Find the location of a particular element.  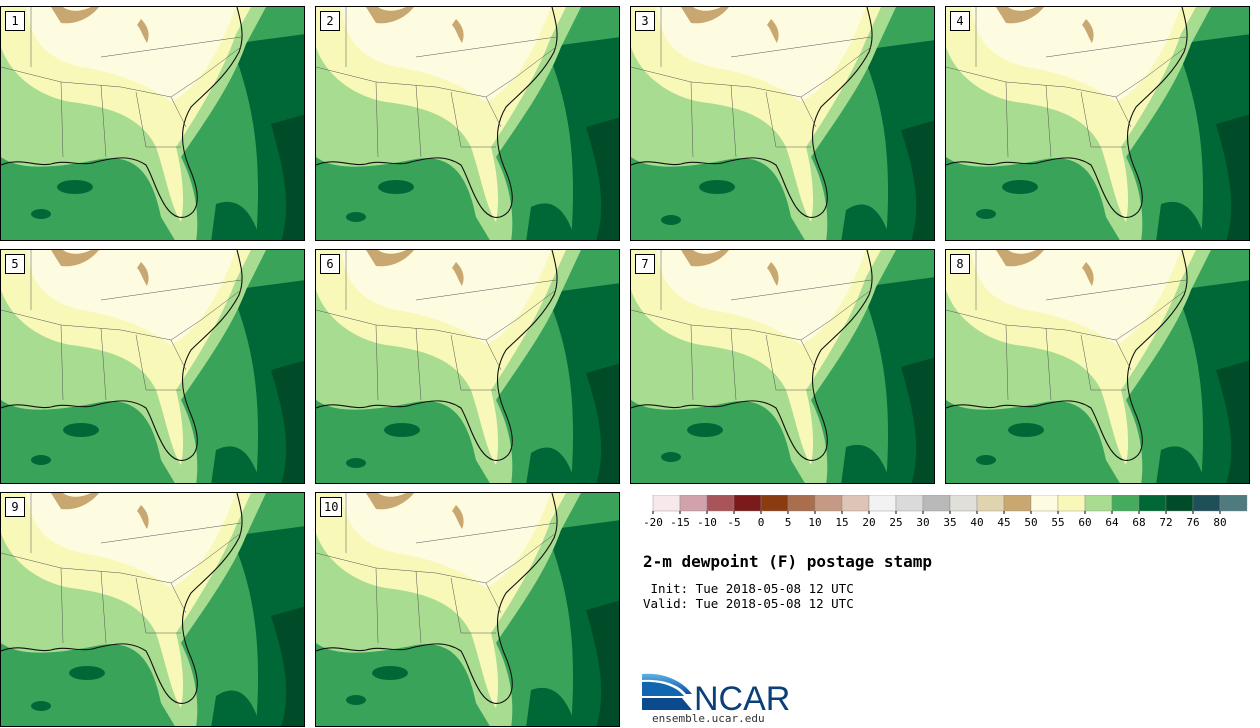

colorbar-tick-label: -15 is located at coordinates (680, 522).